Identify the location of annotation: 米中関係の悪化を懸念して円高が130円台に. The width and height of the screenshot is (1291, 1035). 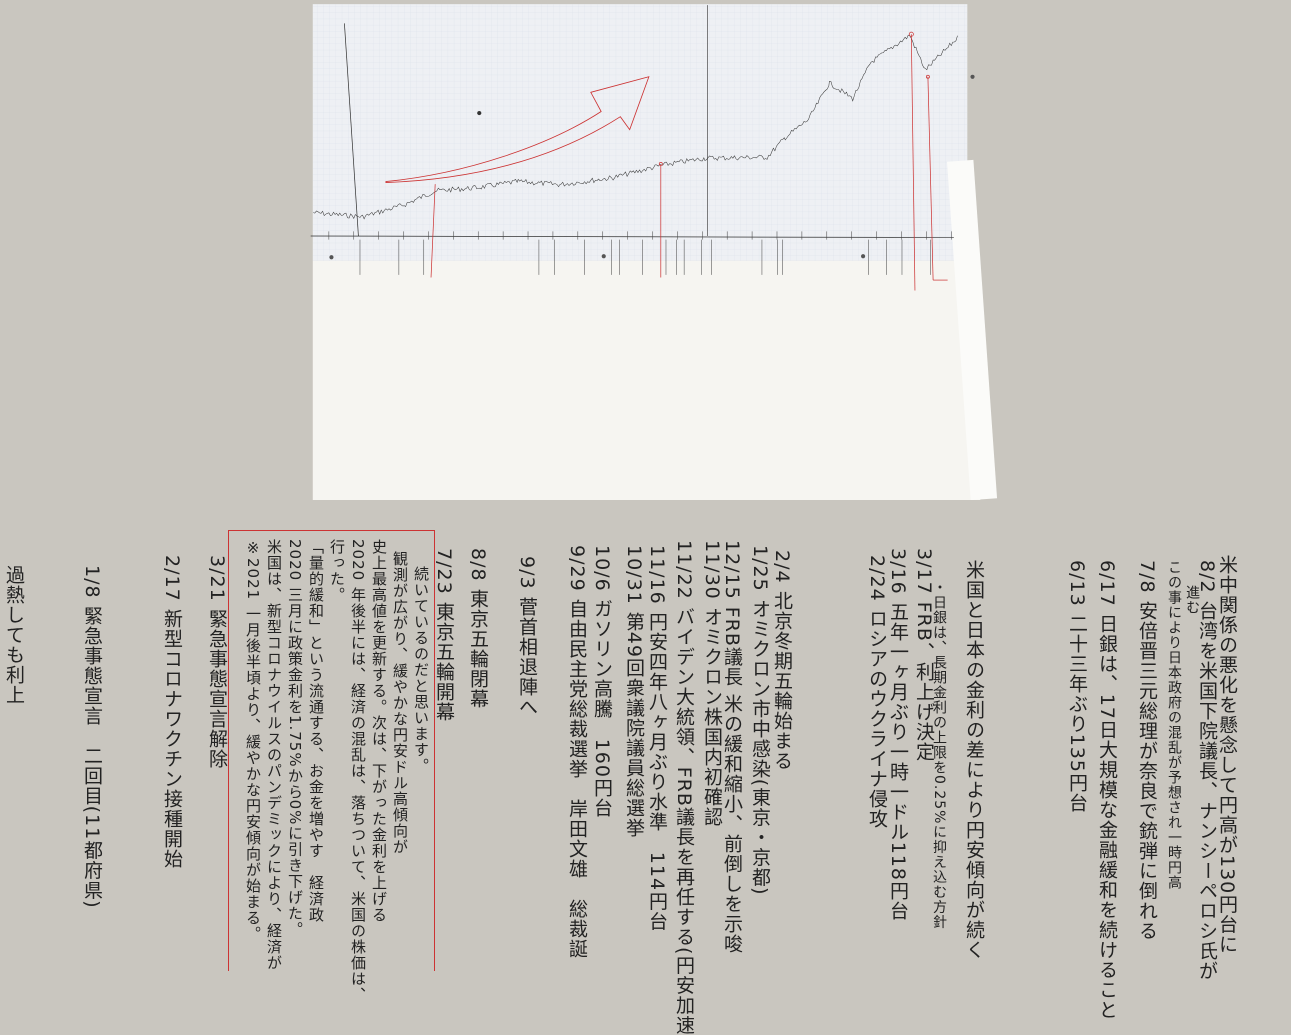
(1227, 755).